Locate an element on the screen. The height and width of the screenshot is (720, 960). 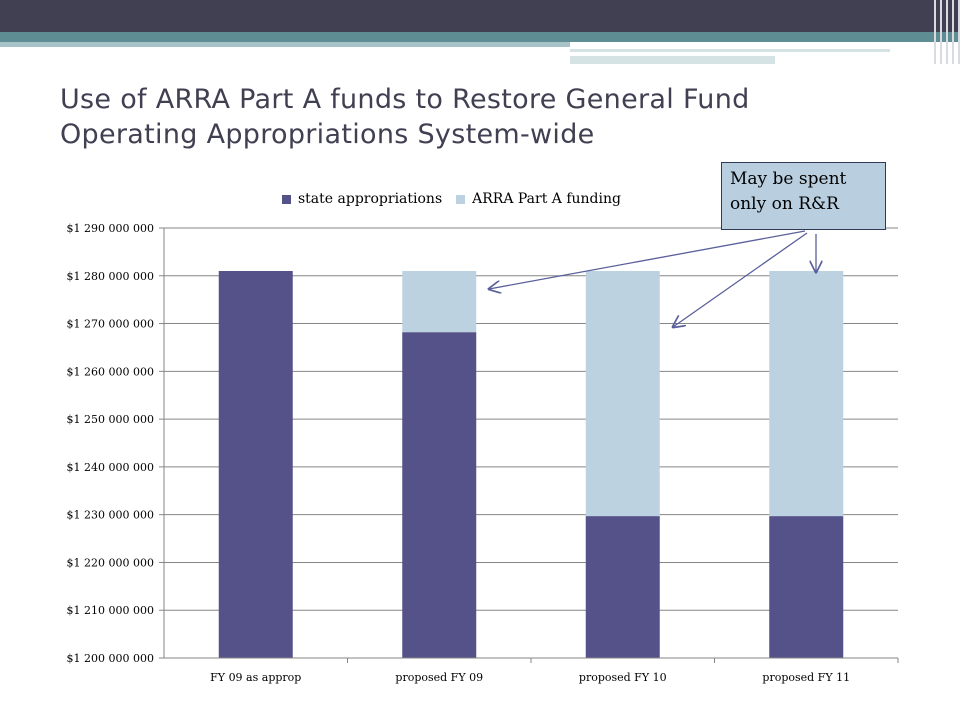
y-tick-label: $1 260 000 000 is located at coordinates (110, 371).